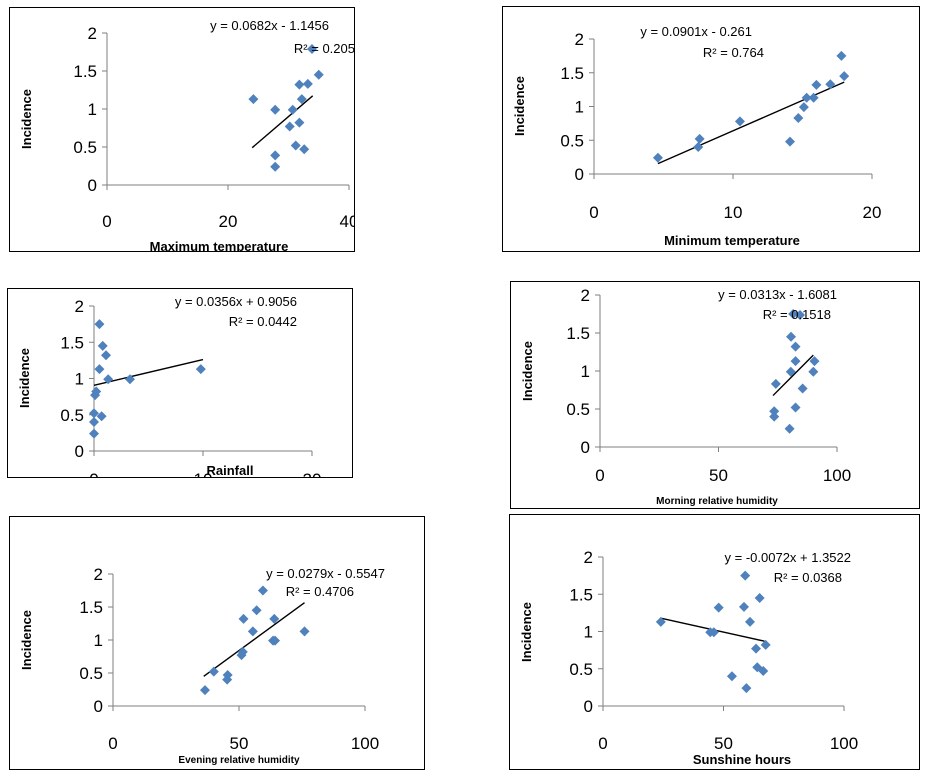 The width and height of the screenshot is (929, 770). I want to click on trendline-equation: y = 0.0682x - 1.1456, so click(269, 25).